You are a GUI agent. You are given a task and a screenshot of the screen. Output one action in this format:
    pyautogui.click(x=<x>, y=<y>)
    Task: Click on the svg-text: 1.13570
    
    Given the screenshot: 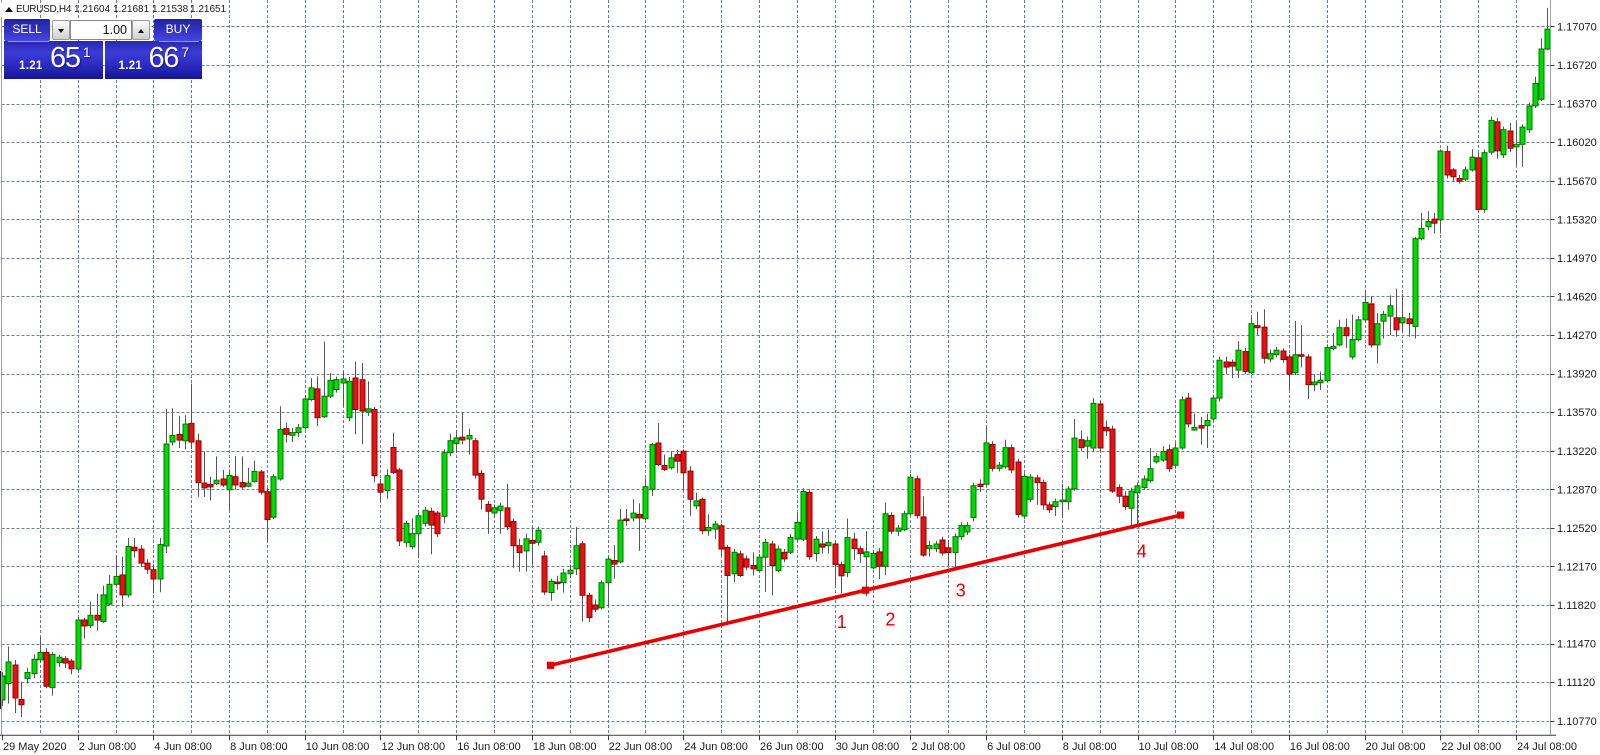 What is the action you would take?
    pyautogui.click(x=1577, y=413)
    